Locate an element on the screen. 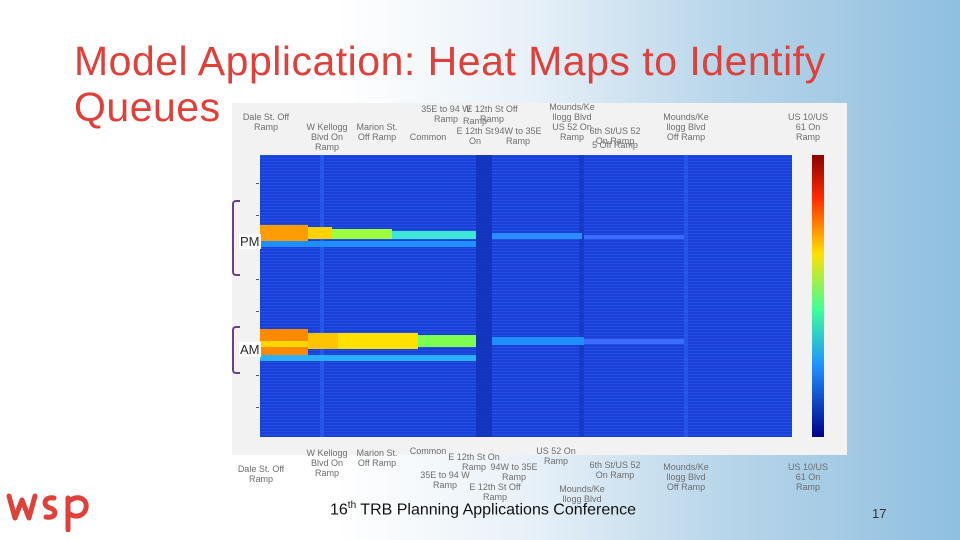 This screenshot has width=960, height=540. wsp-logo is located at coordinates (47, 512).